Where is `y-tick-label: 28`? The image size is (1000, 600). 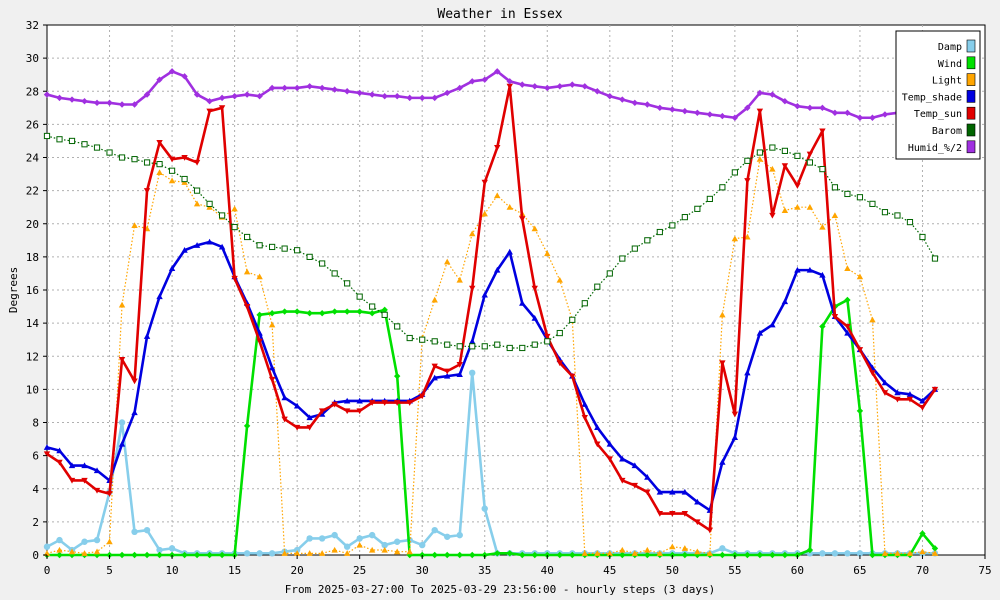
y-tick-label: 28 is located at coordinates (32, 91).